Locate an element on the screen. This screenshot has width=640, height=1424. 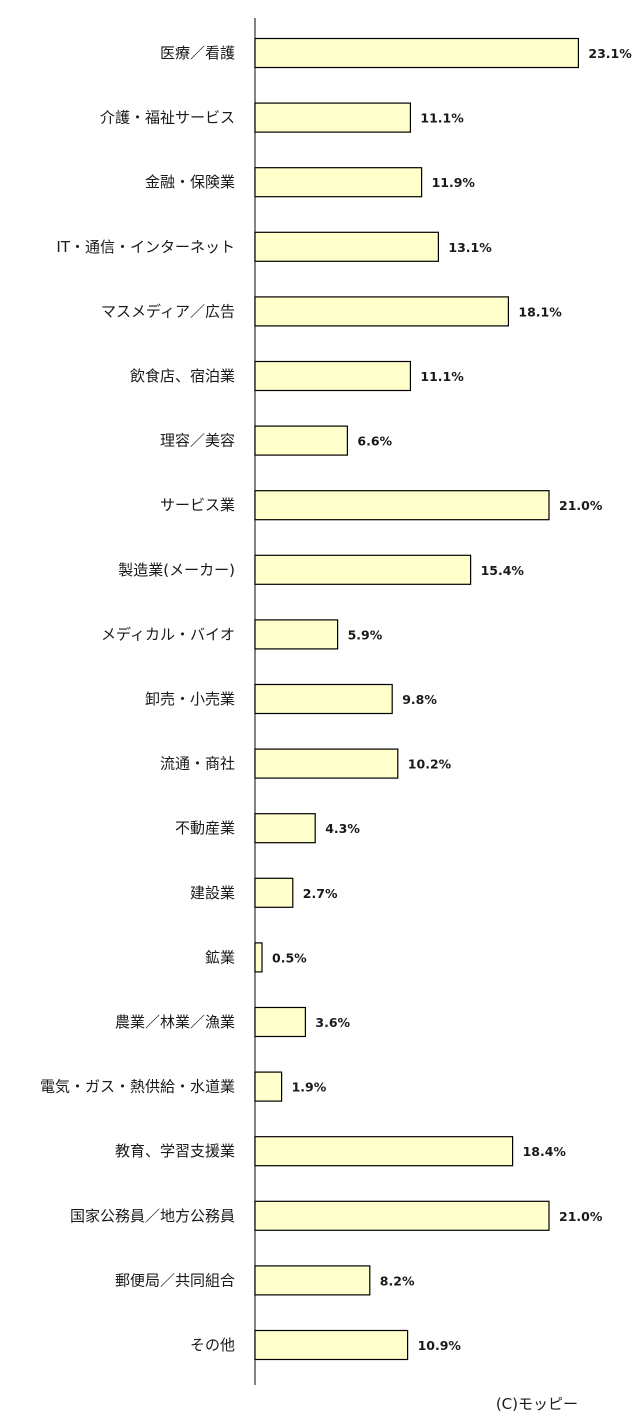
value-label: 3.6% is located at coordinates (332, 1022).